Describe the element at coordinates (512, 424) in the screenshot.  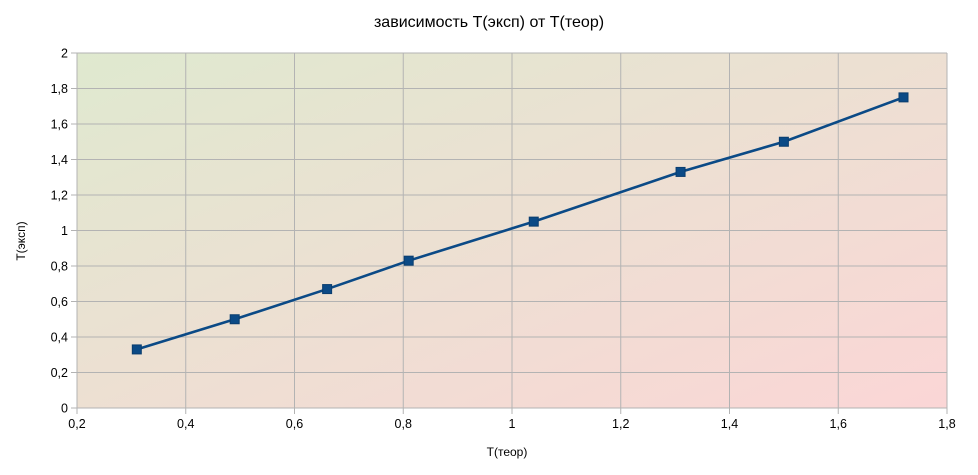
I see `x-tick-label: 1` at that location.